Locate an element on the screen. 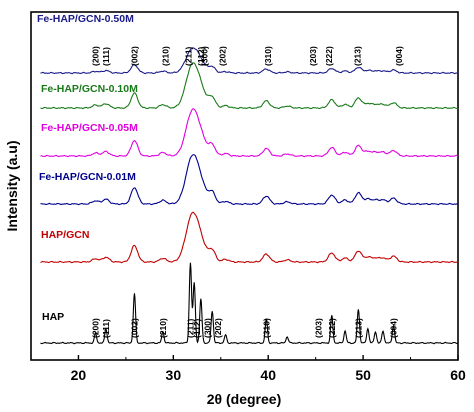 The width and height of the screenshot is (474, 412). hkl-label-bottom: (211) is located at coordinates (190, 328).